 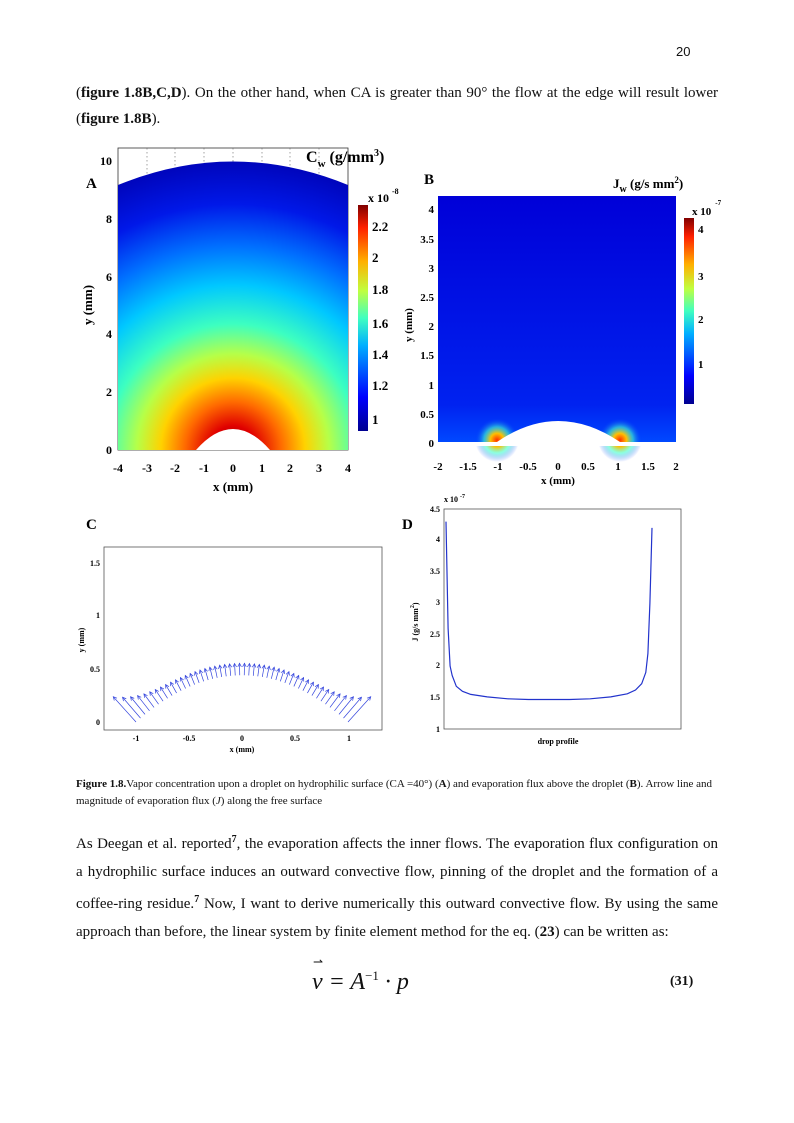 What do you see at coordinates (295, 738) in the screenshot?
I see `xtick: 0.5` at bounding box center [295, 738].